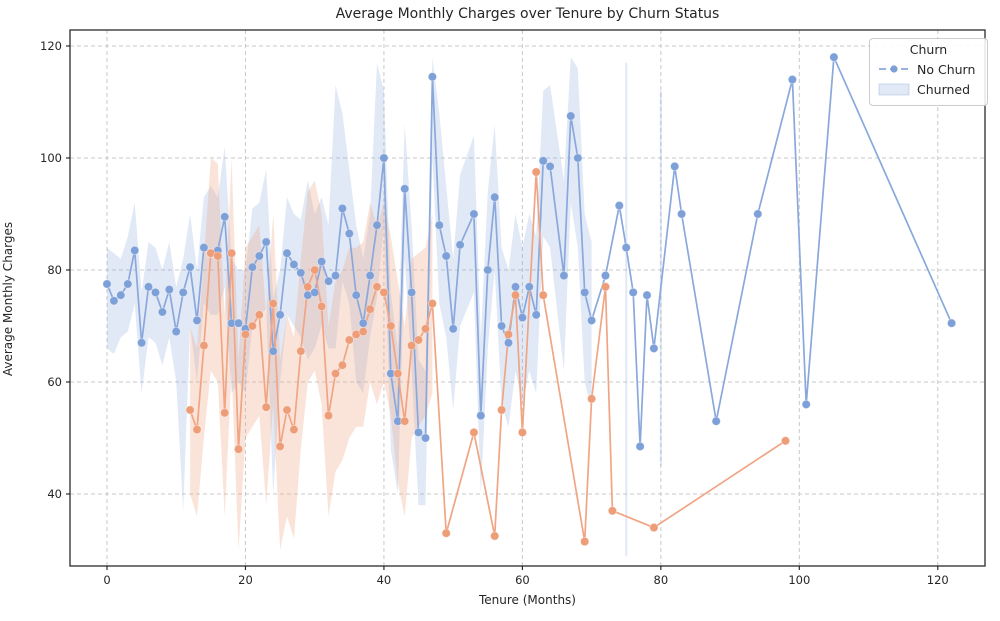 The height and width of the screenshot is (621, 1000). Describe the element at coordinates (660, 278) in the screenshot. I see `no-churn-ci-band` at that location.